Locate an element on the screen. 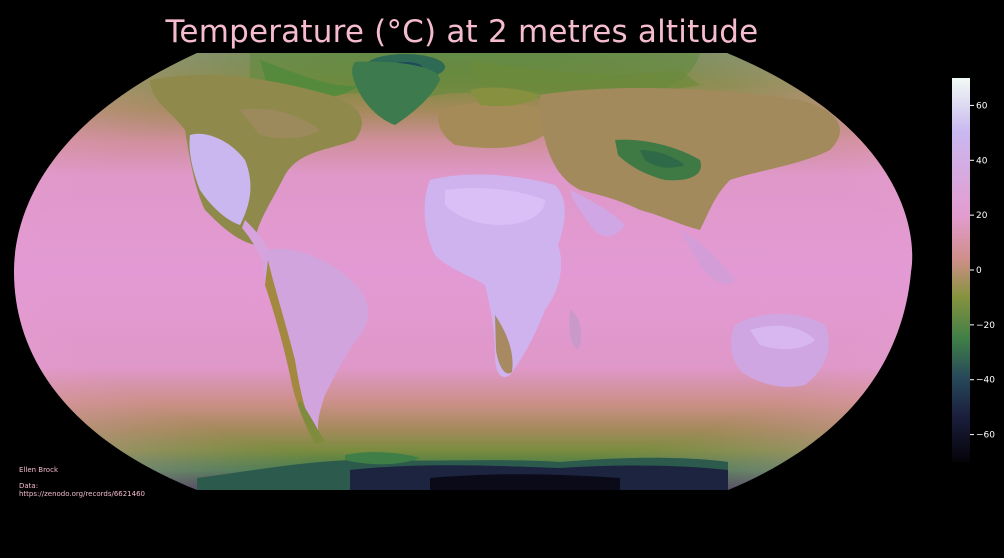 This screenshot has height=558, width=1004. australia is located at coordinates (779, 350).